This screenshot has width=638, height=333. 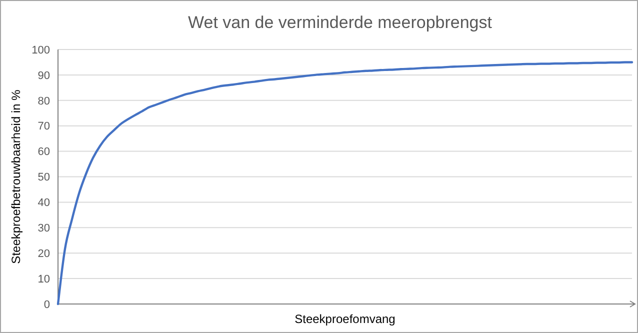 What do you see at coordinates (44, 101) in the screenshot?
I see `y-tick-label: 80` at bounding box center [44, 101].